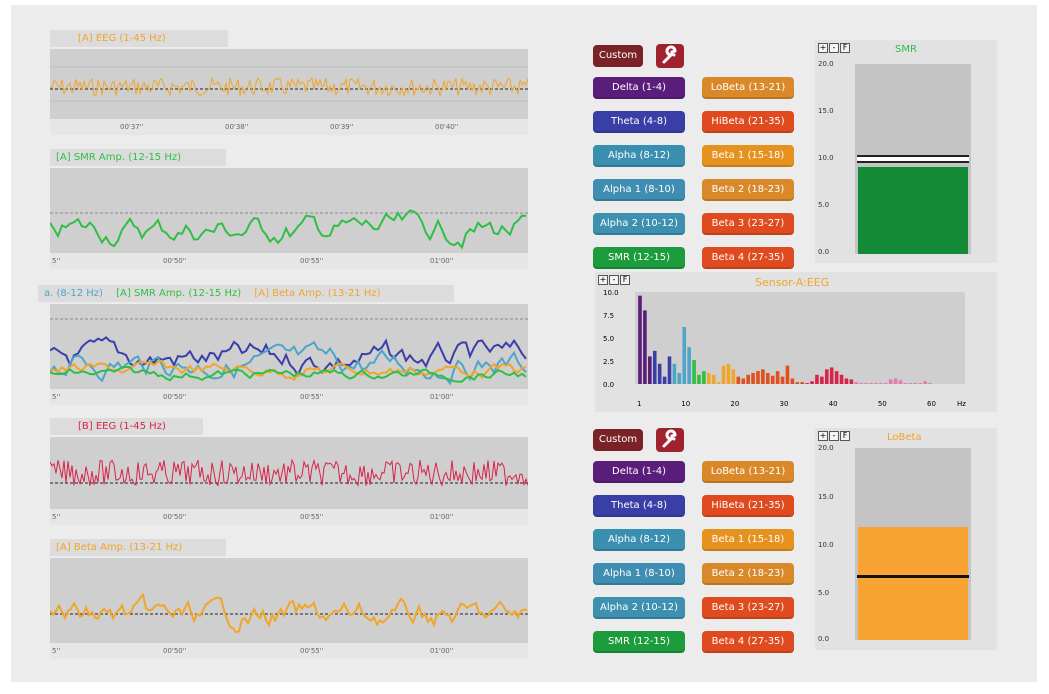  I want to click on panel-title: [B] EEG (1-45 Hz), so click(126, 426).